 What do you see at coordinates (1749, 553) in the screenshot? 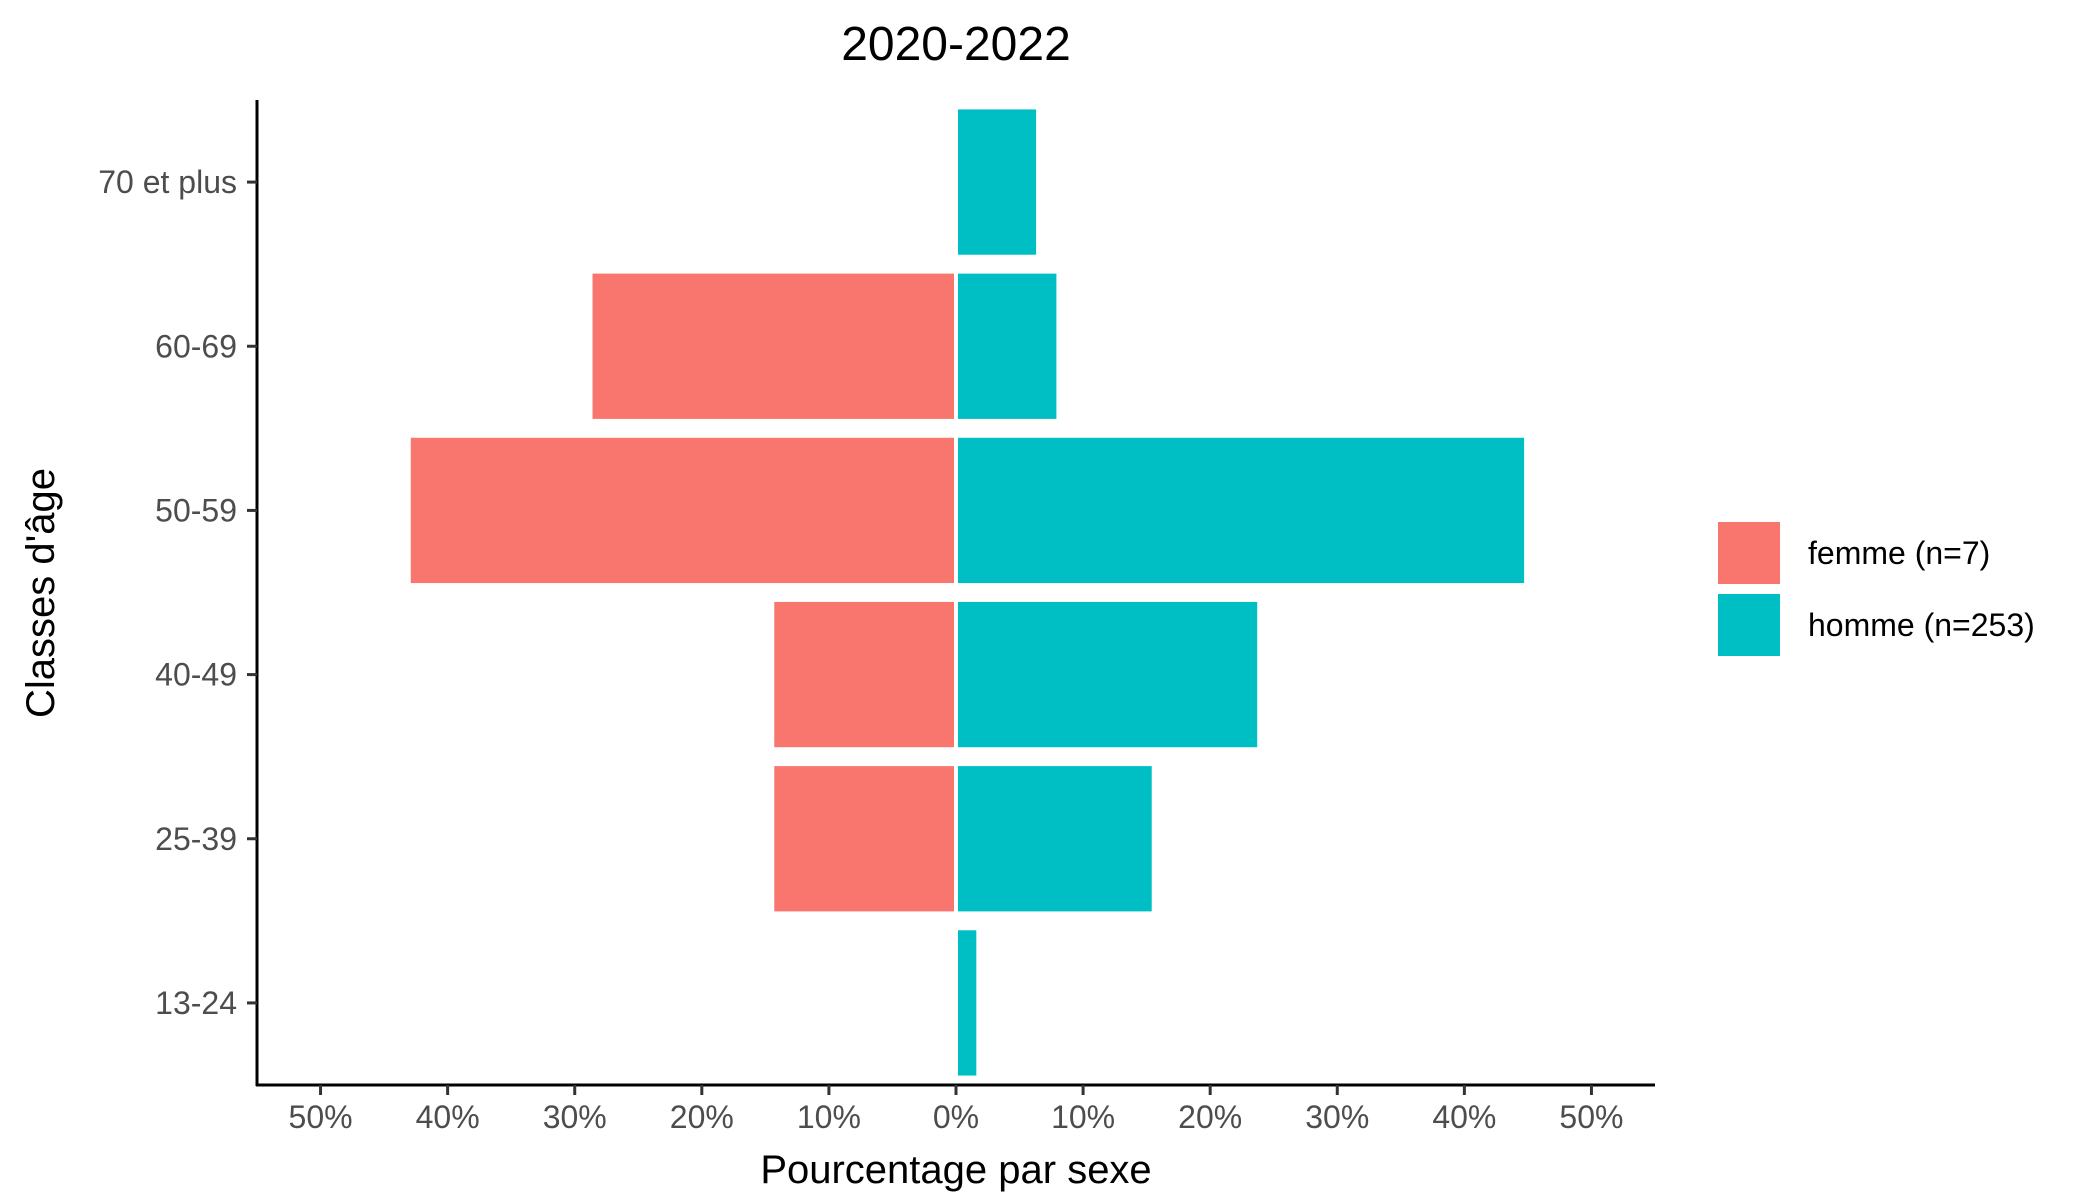
I see `legend-key-femme` at bounding box center [1749, 553].